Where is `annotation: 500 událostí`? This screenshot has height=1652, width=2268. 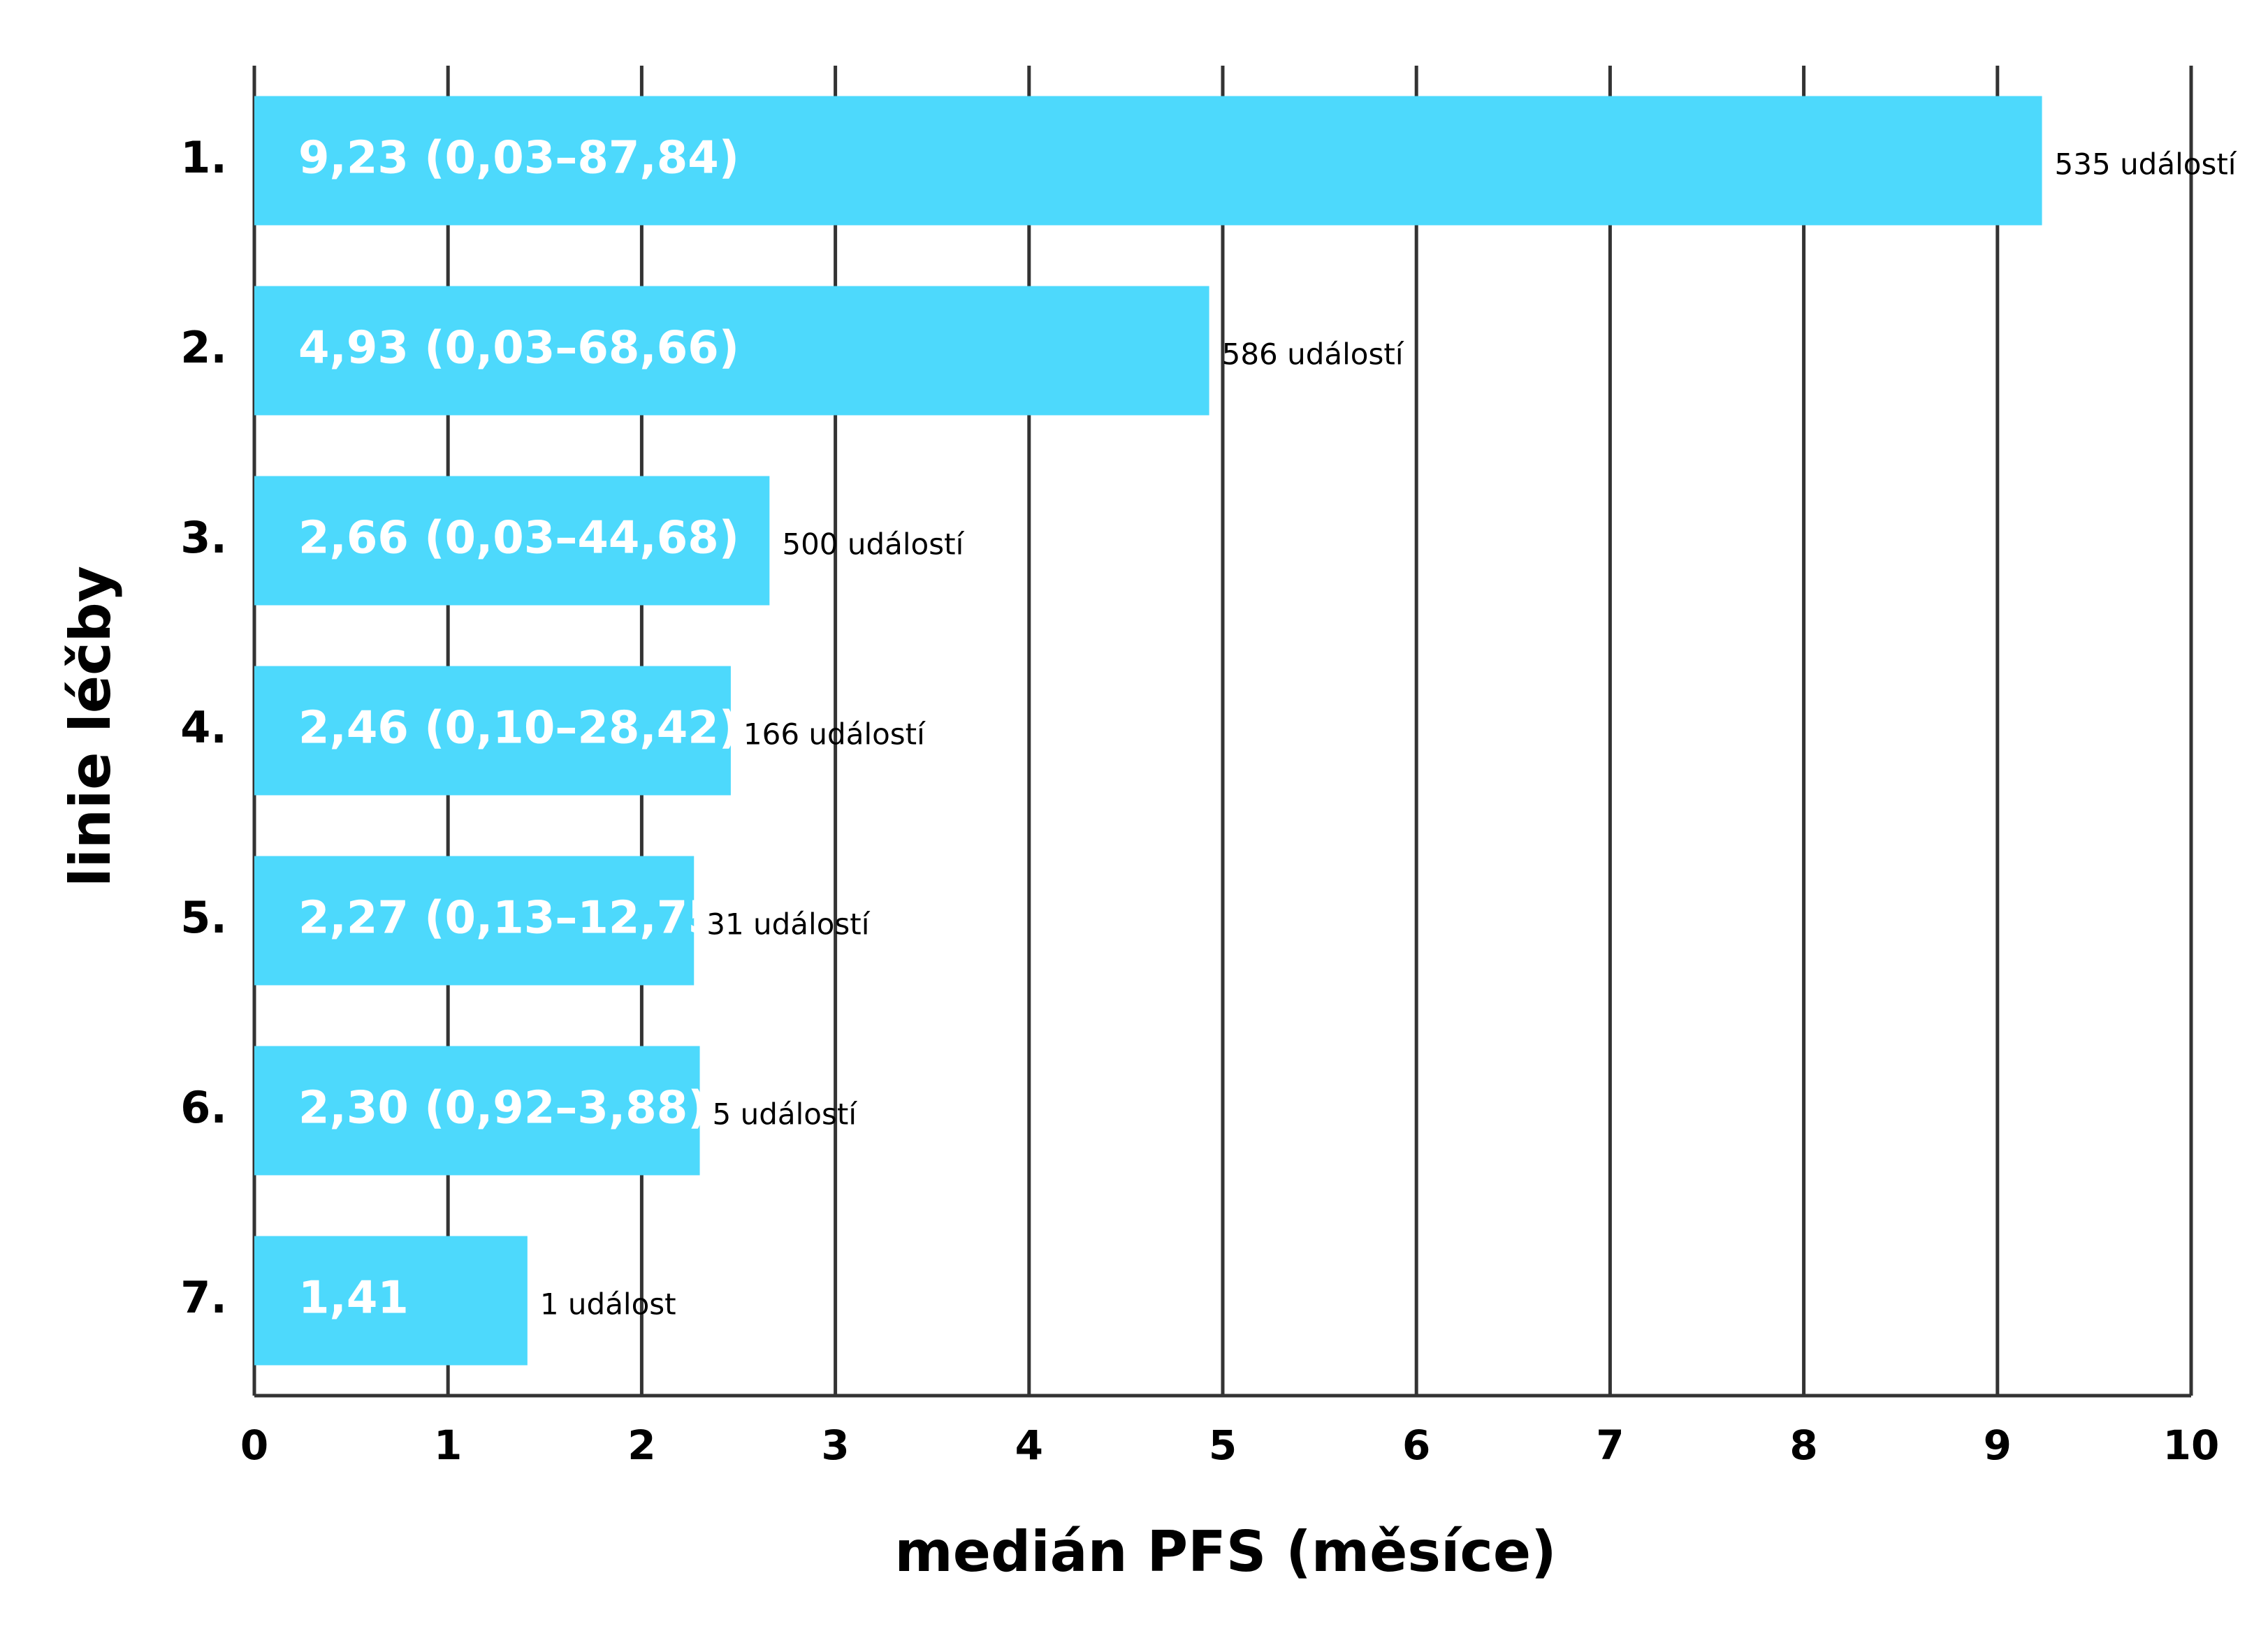 annotation: 500 událostí is located at coordinates (873, 544).